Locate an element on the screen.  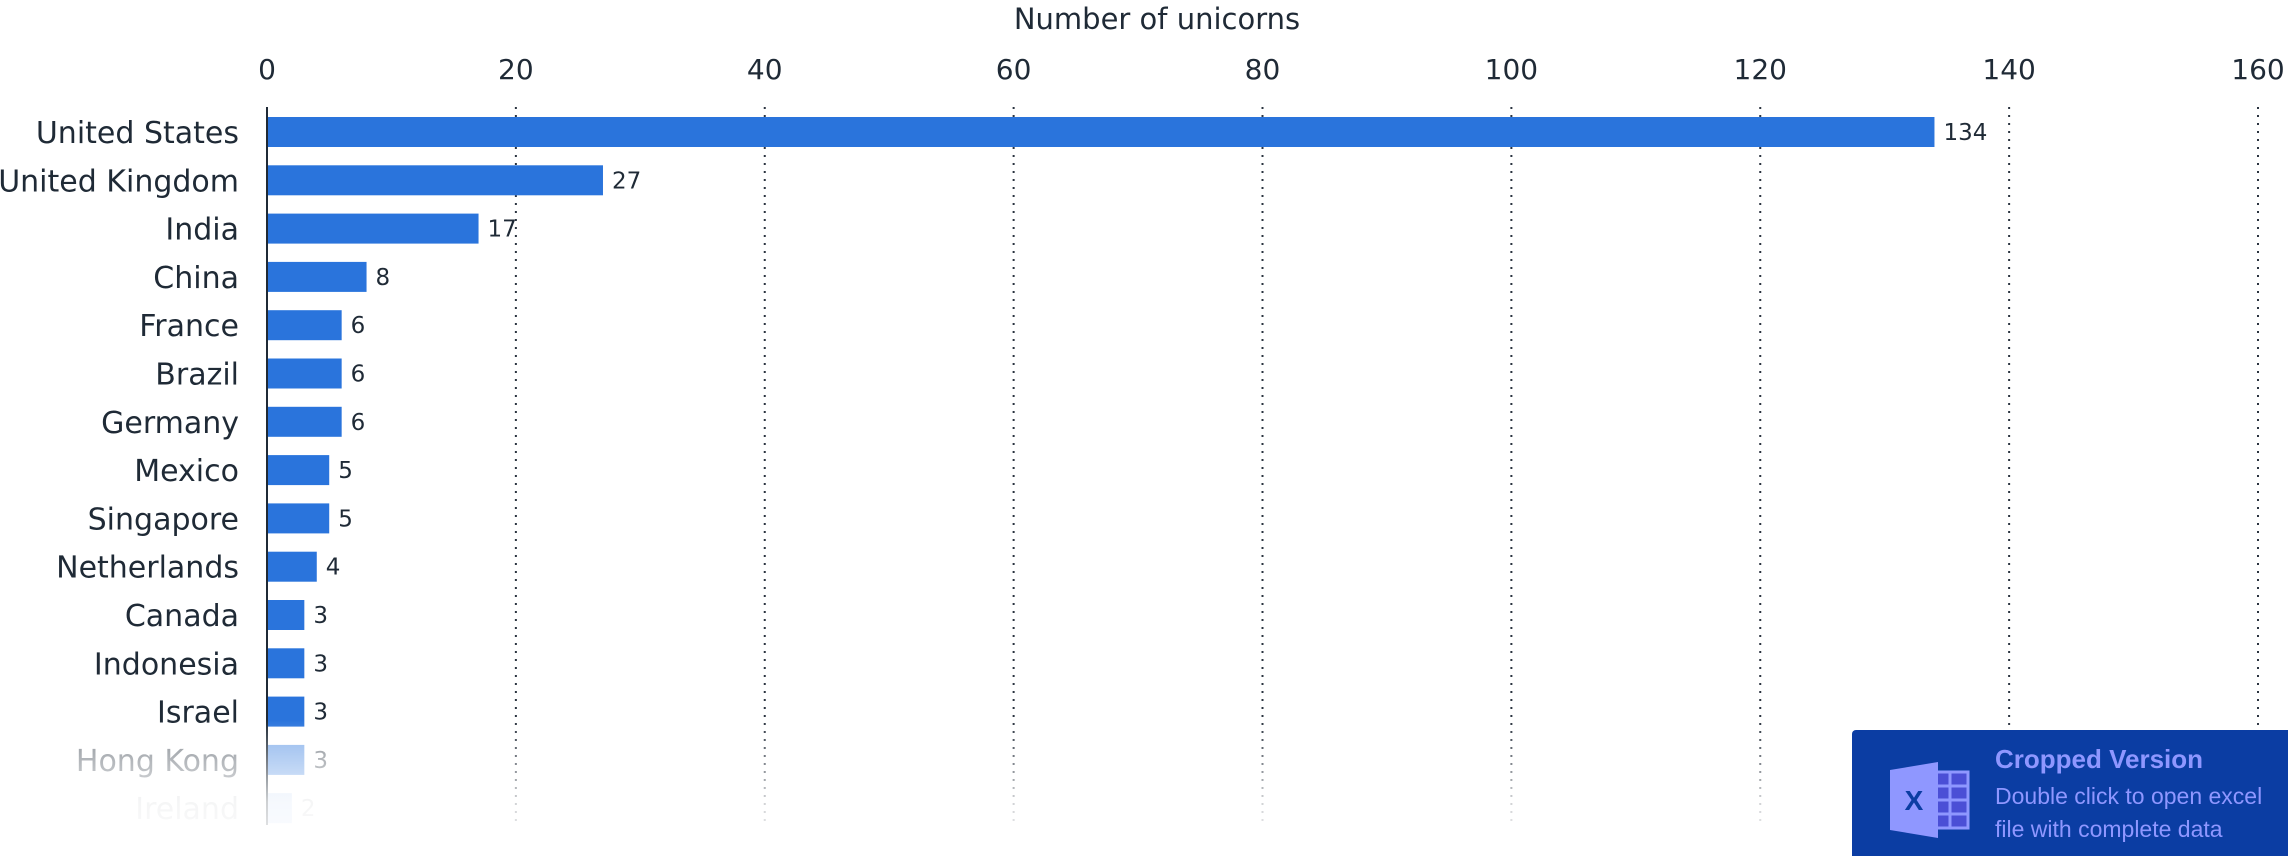
data-label: 134 is located at coordinates (1965, 133).